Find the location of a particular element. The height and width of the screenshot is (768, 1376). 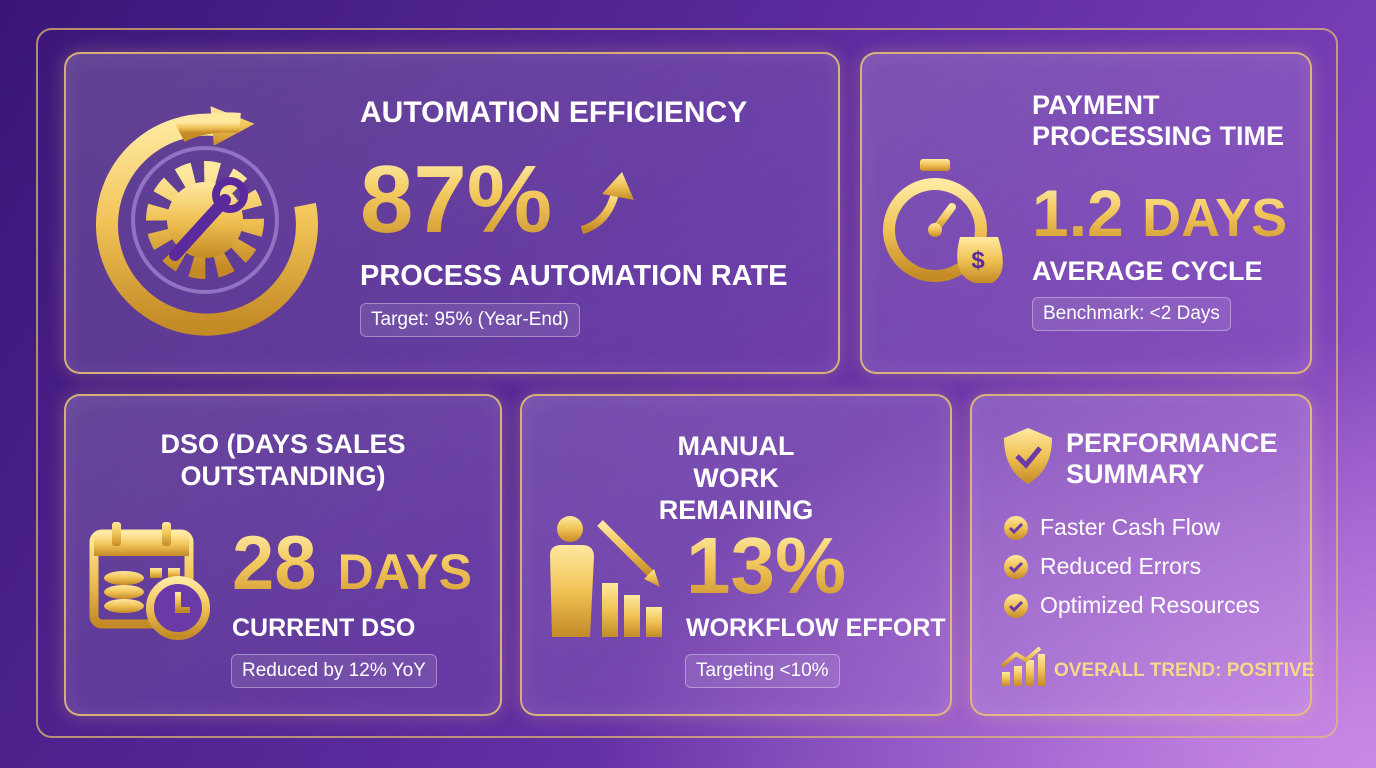

calendar-icon is located at coordinates (149, 581).